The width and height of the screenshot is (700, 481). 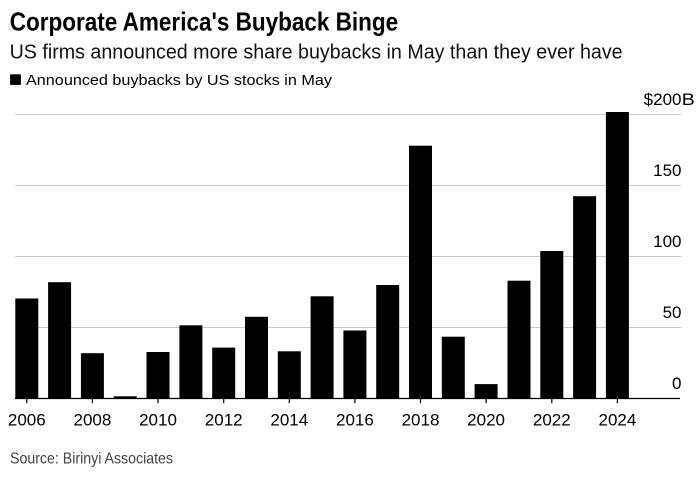 I want to click on svg-text: 2014, so click(x=289, y=420).